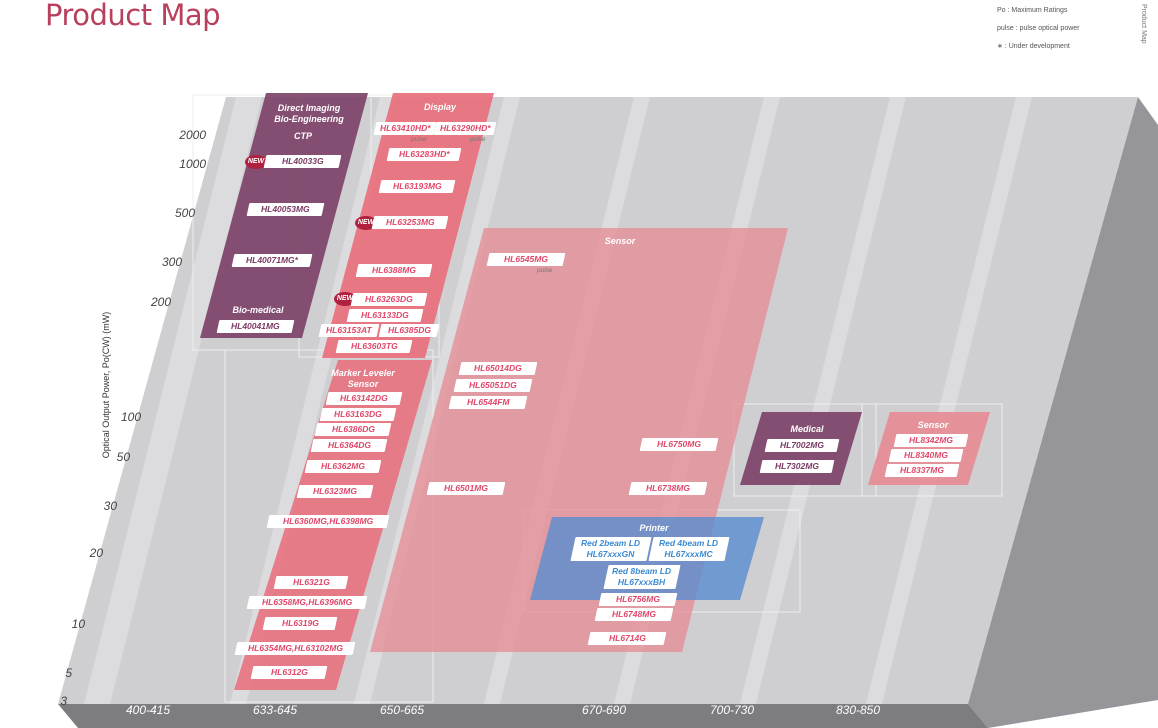 This screenshot has width=1158, height=728. Describe the element at coordinates (689, 554) in the screenshot. I see `product-red-4beam-part: HL67xxxMC` at that location.